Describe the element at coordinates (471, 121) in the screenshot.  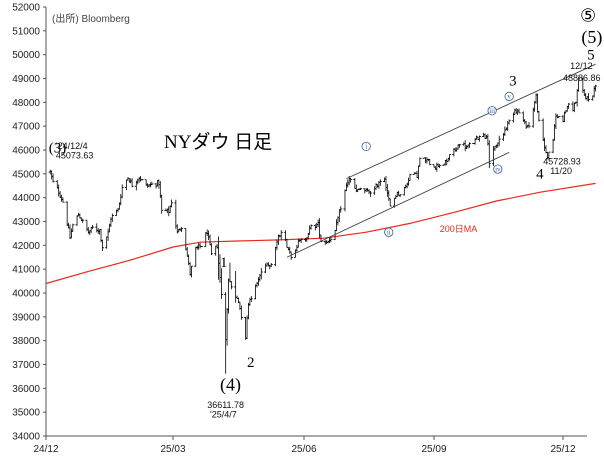
I see `channel-line-upper` at that location.